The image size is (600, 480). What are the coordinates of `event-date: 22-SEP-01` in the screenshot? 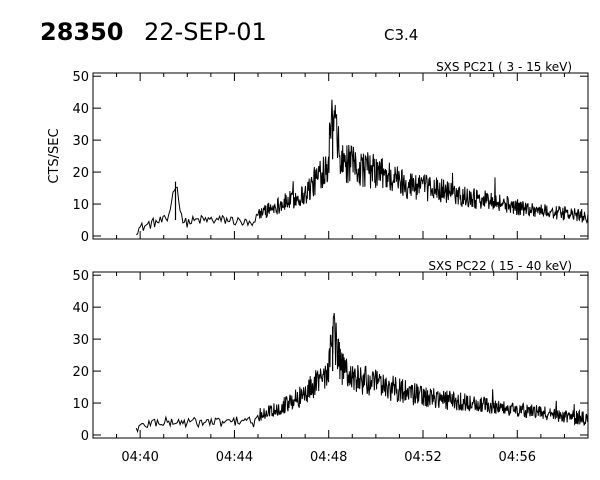 It's located at (205, 32).